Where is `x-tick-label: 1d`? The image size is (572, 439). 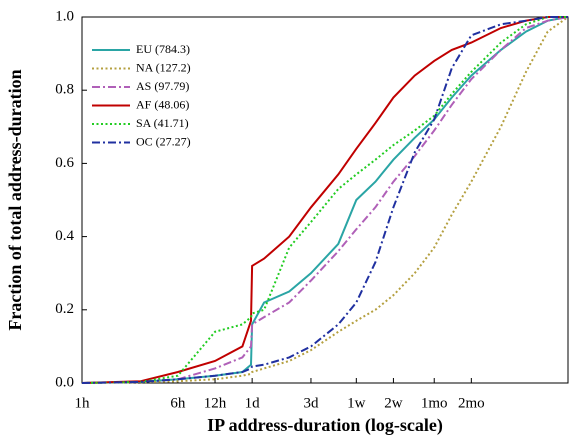
x-tick-label: 1d is located at coordinates (253, 403).